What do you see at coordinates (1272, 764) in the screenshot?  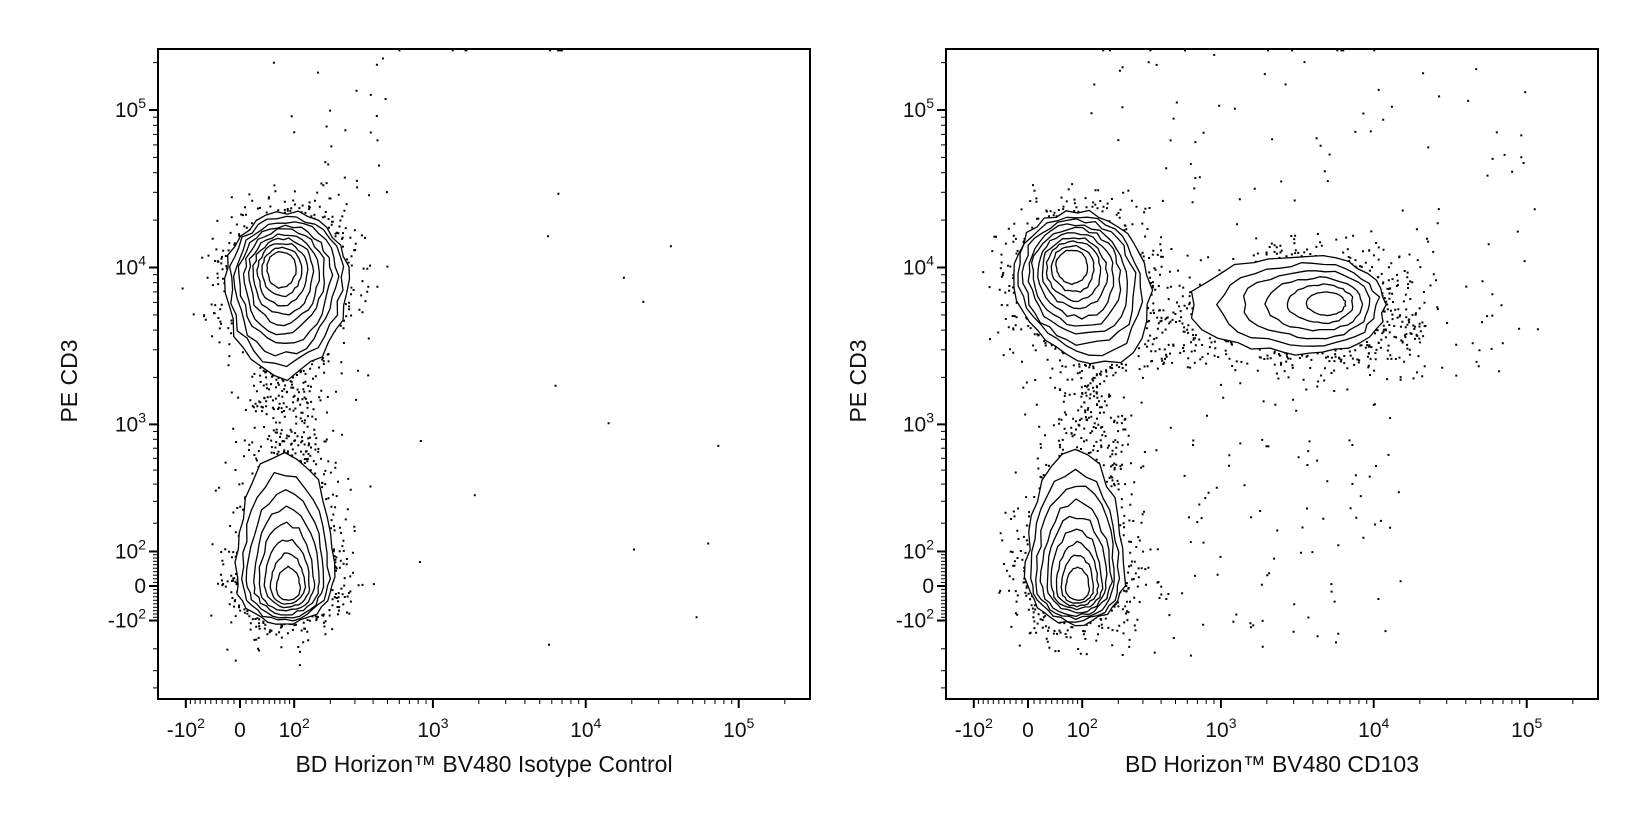 I see `x-axis-title: BD Horizon™ BV480 CD103` at bounding box center [1272, 764].